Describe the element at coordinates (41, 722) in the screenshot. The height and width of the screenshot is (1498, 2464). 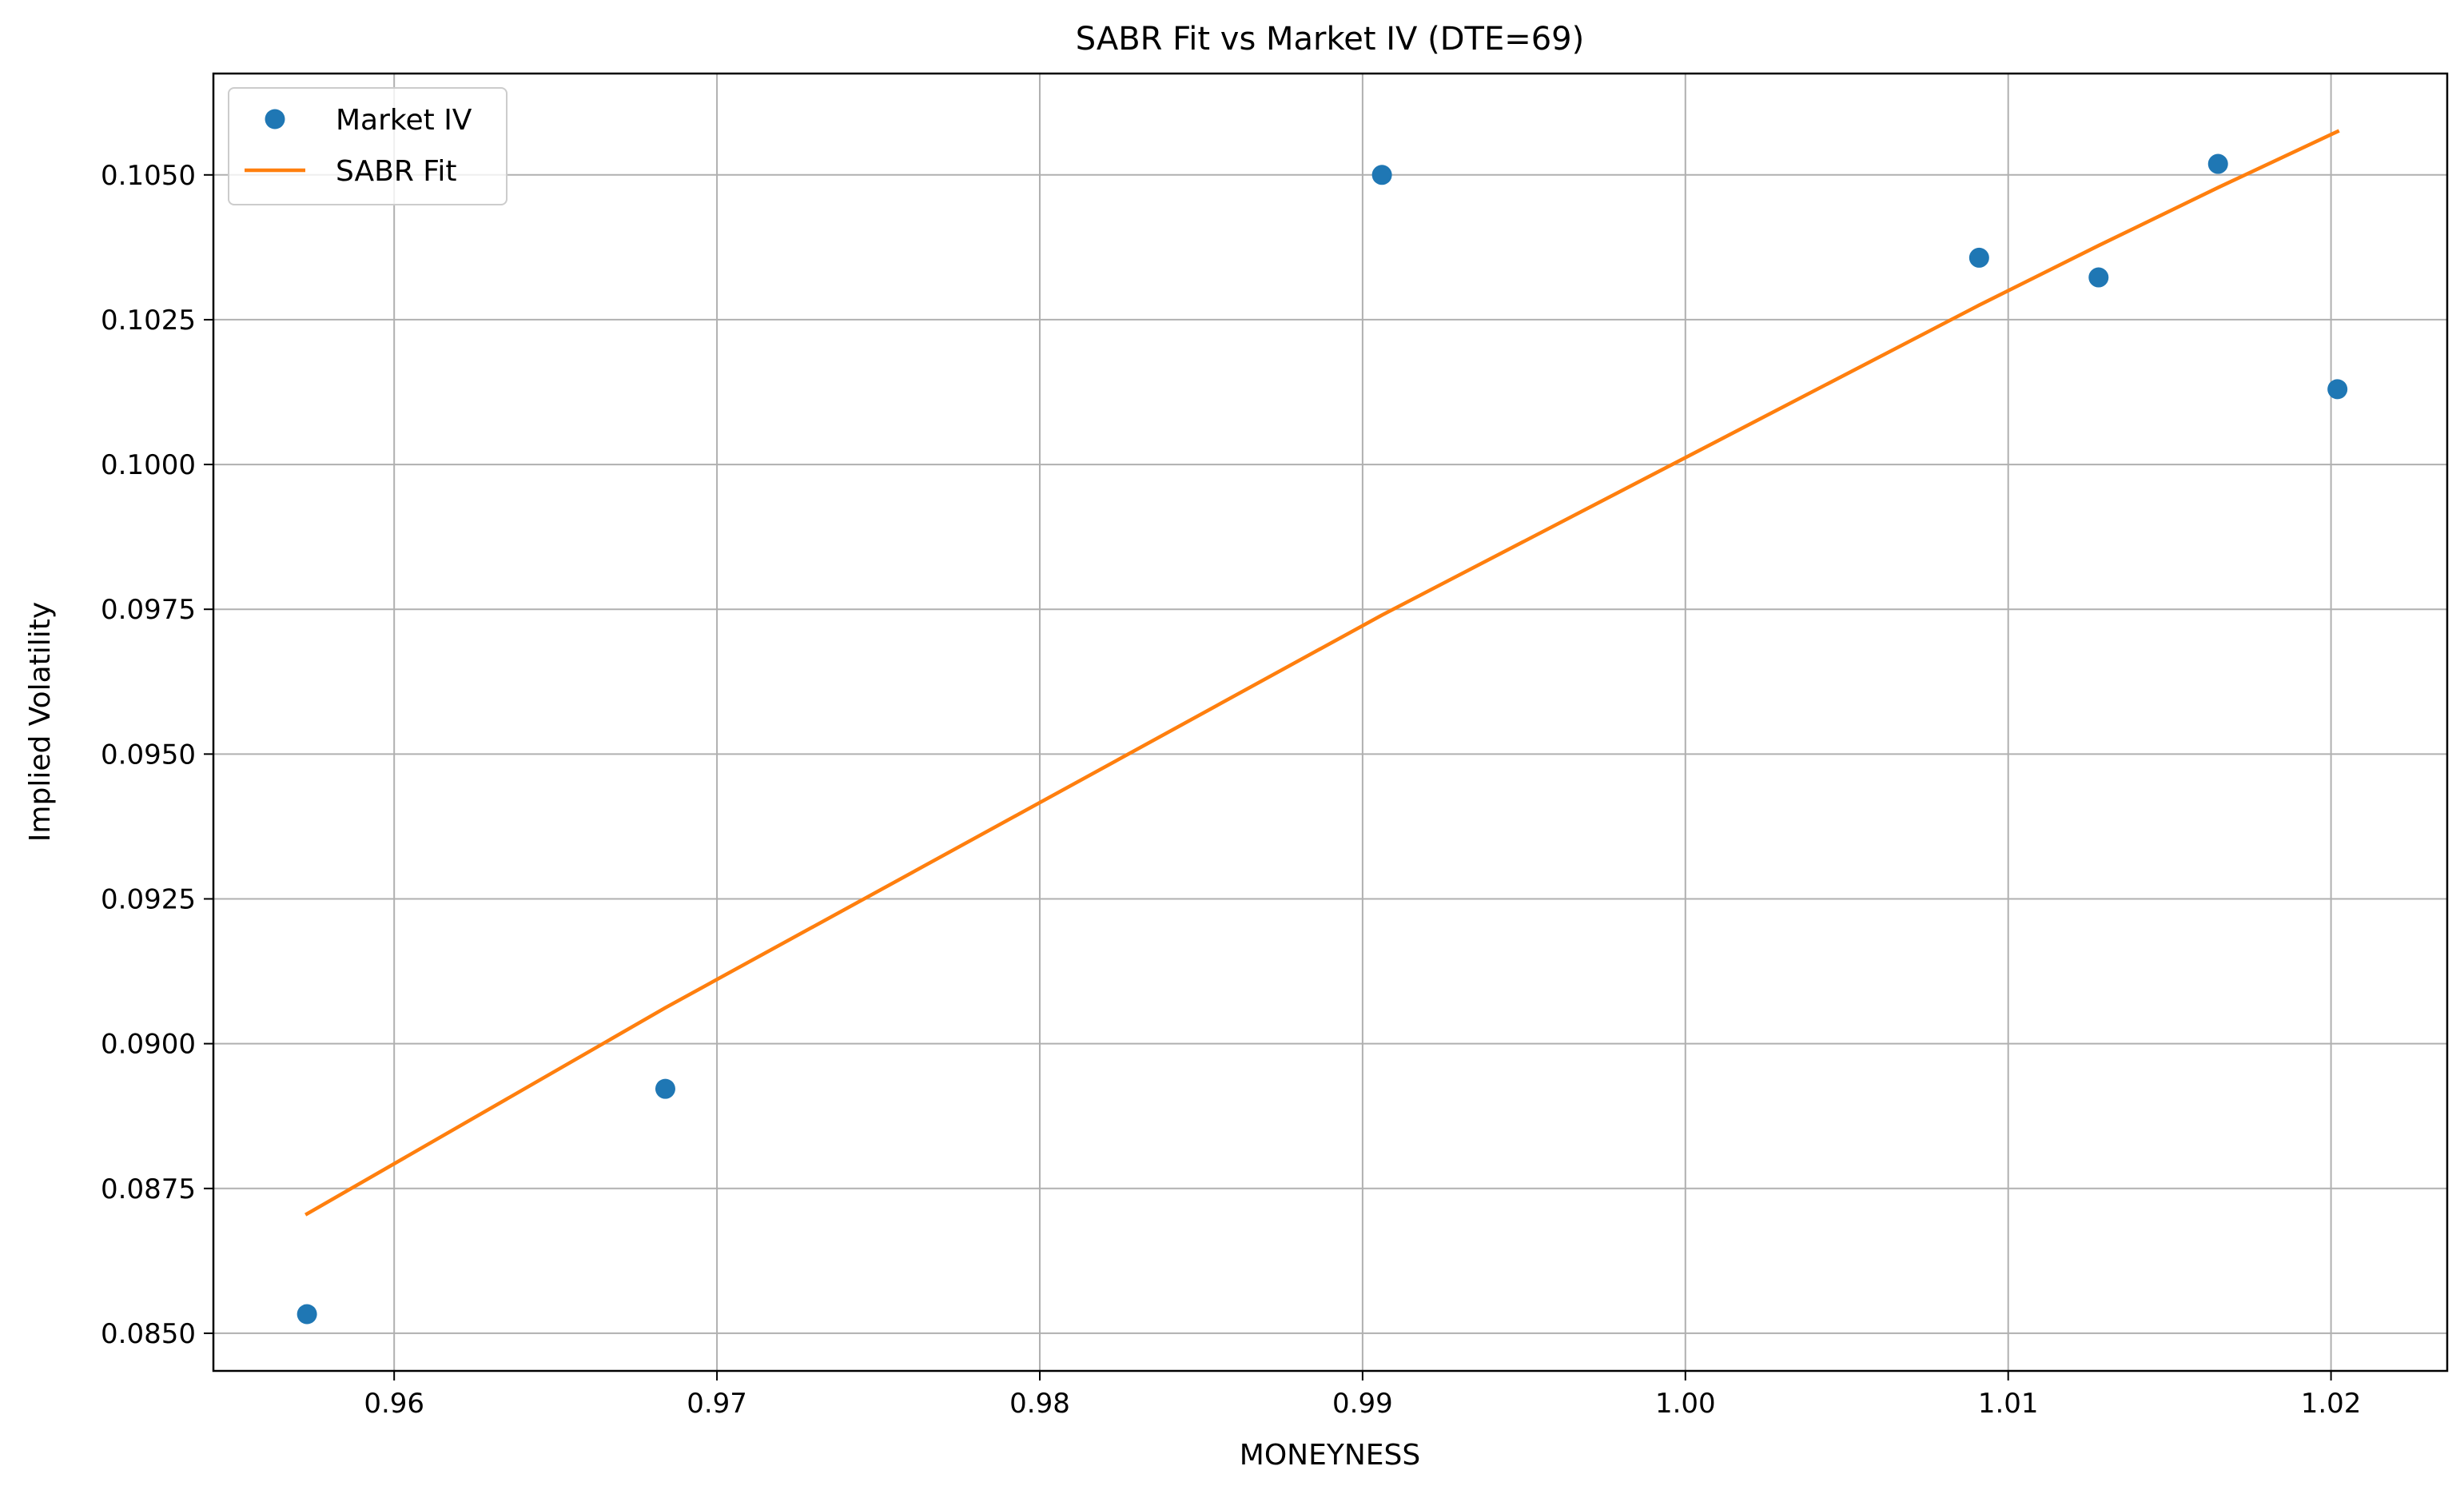
I see `y-axis-label: Implied Volatility` at that location.